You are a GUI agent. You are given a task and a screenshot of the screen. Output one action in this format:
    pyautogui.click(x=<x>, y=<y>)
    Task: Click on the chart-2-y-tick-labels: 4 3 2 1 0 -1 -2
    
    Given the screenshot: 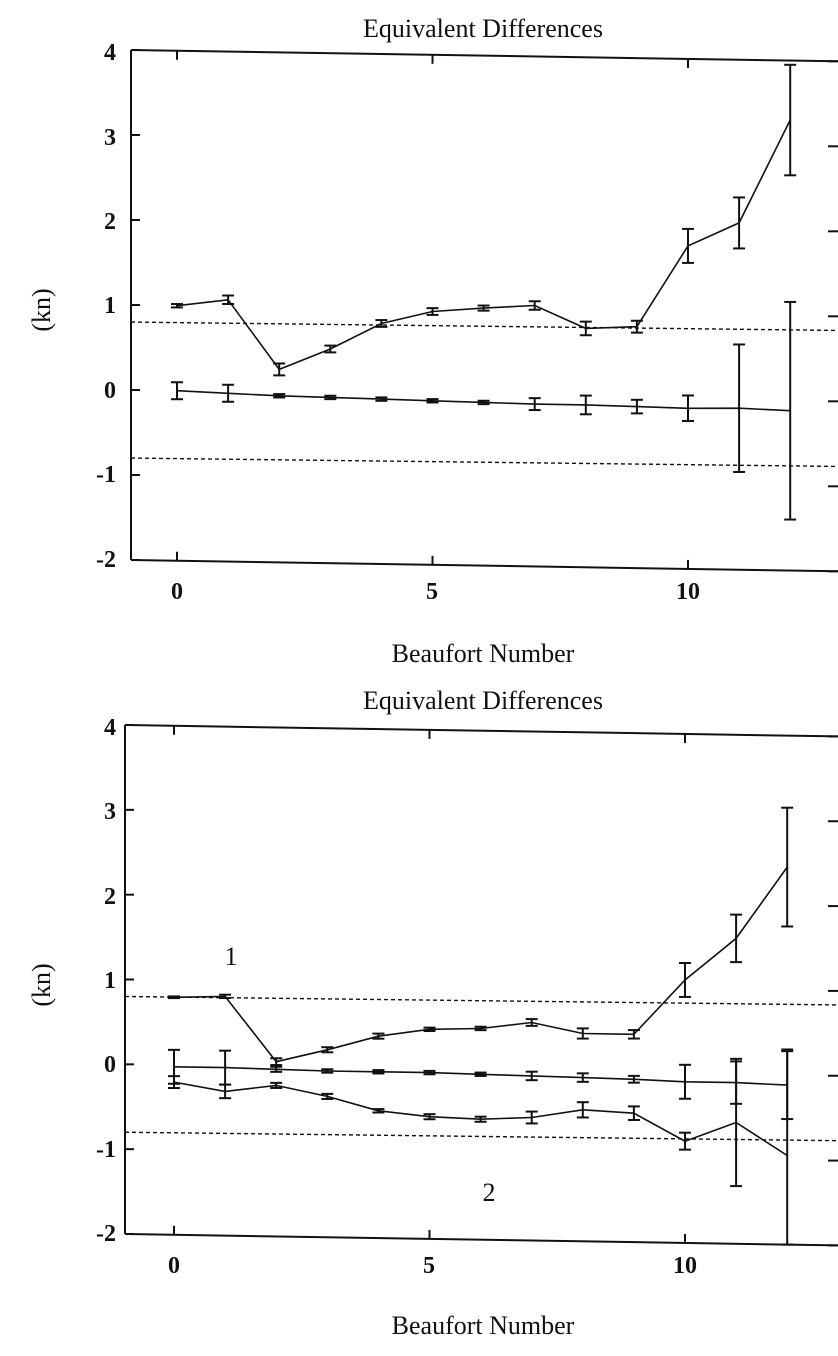 What is the action you would take?
    pyautogui.click(x=106, y=981)
    